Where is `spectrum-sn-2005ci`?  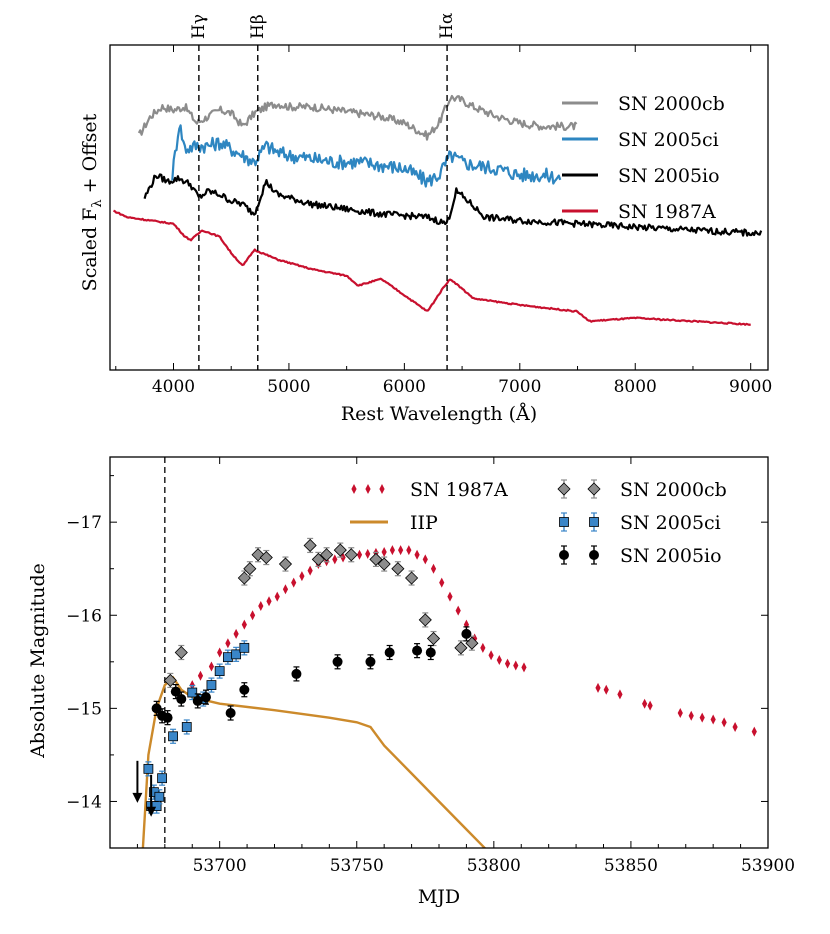 spectrum-sn-2005ci is located at coordinates (366, 156).